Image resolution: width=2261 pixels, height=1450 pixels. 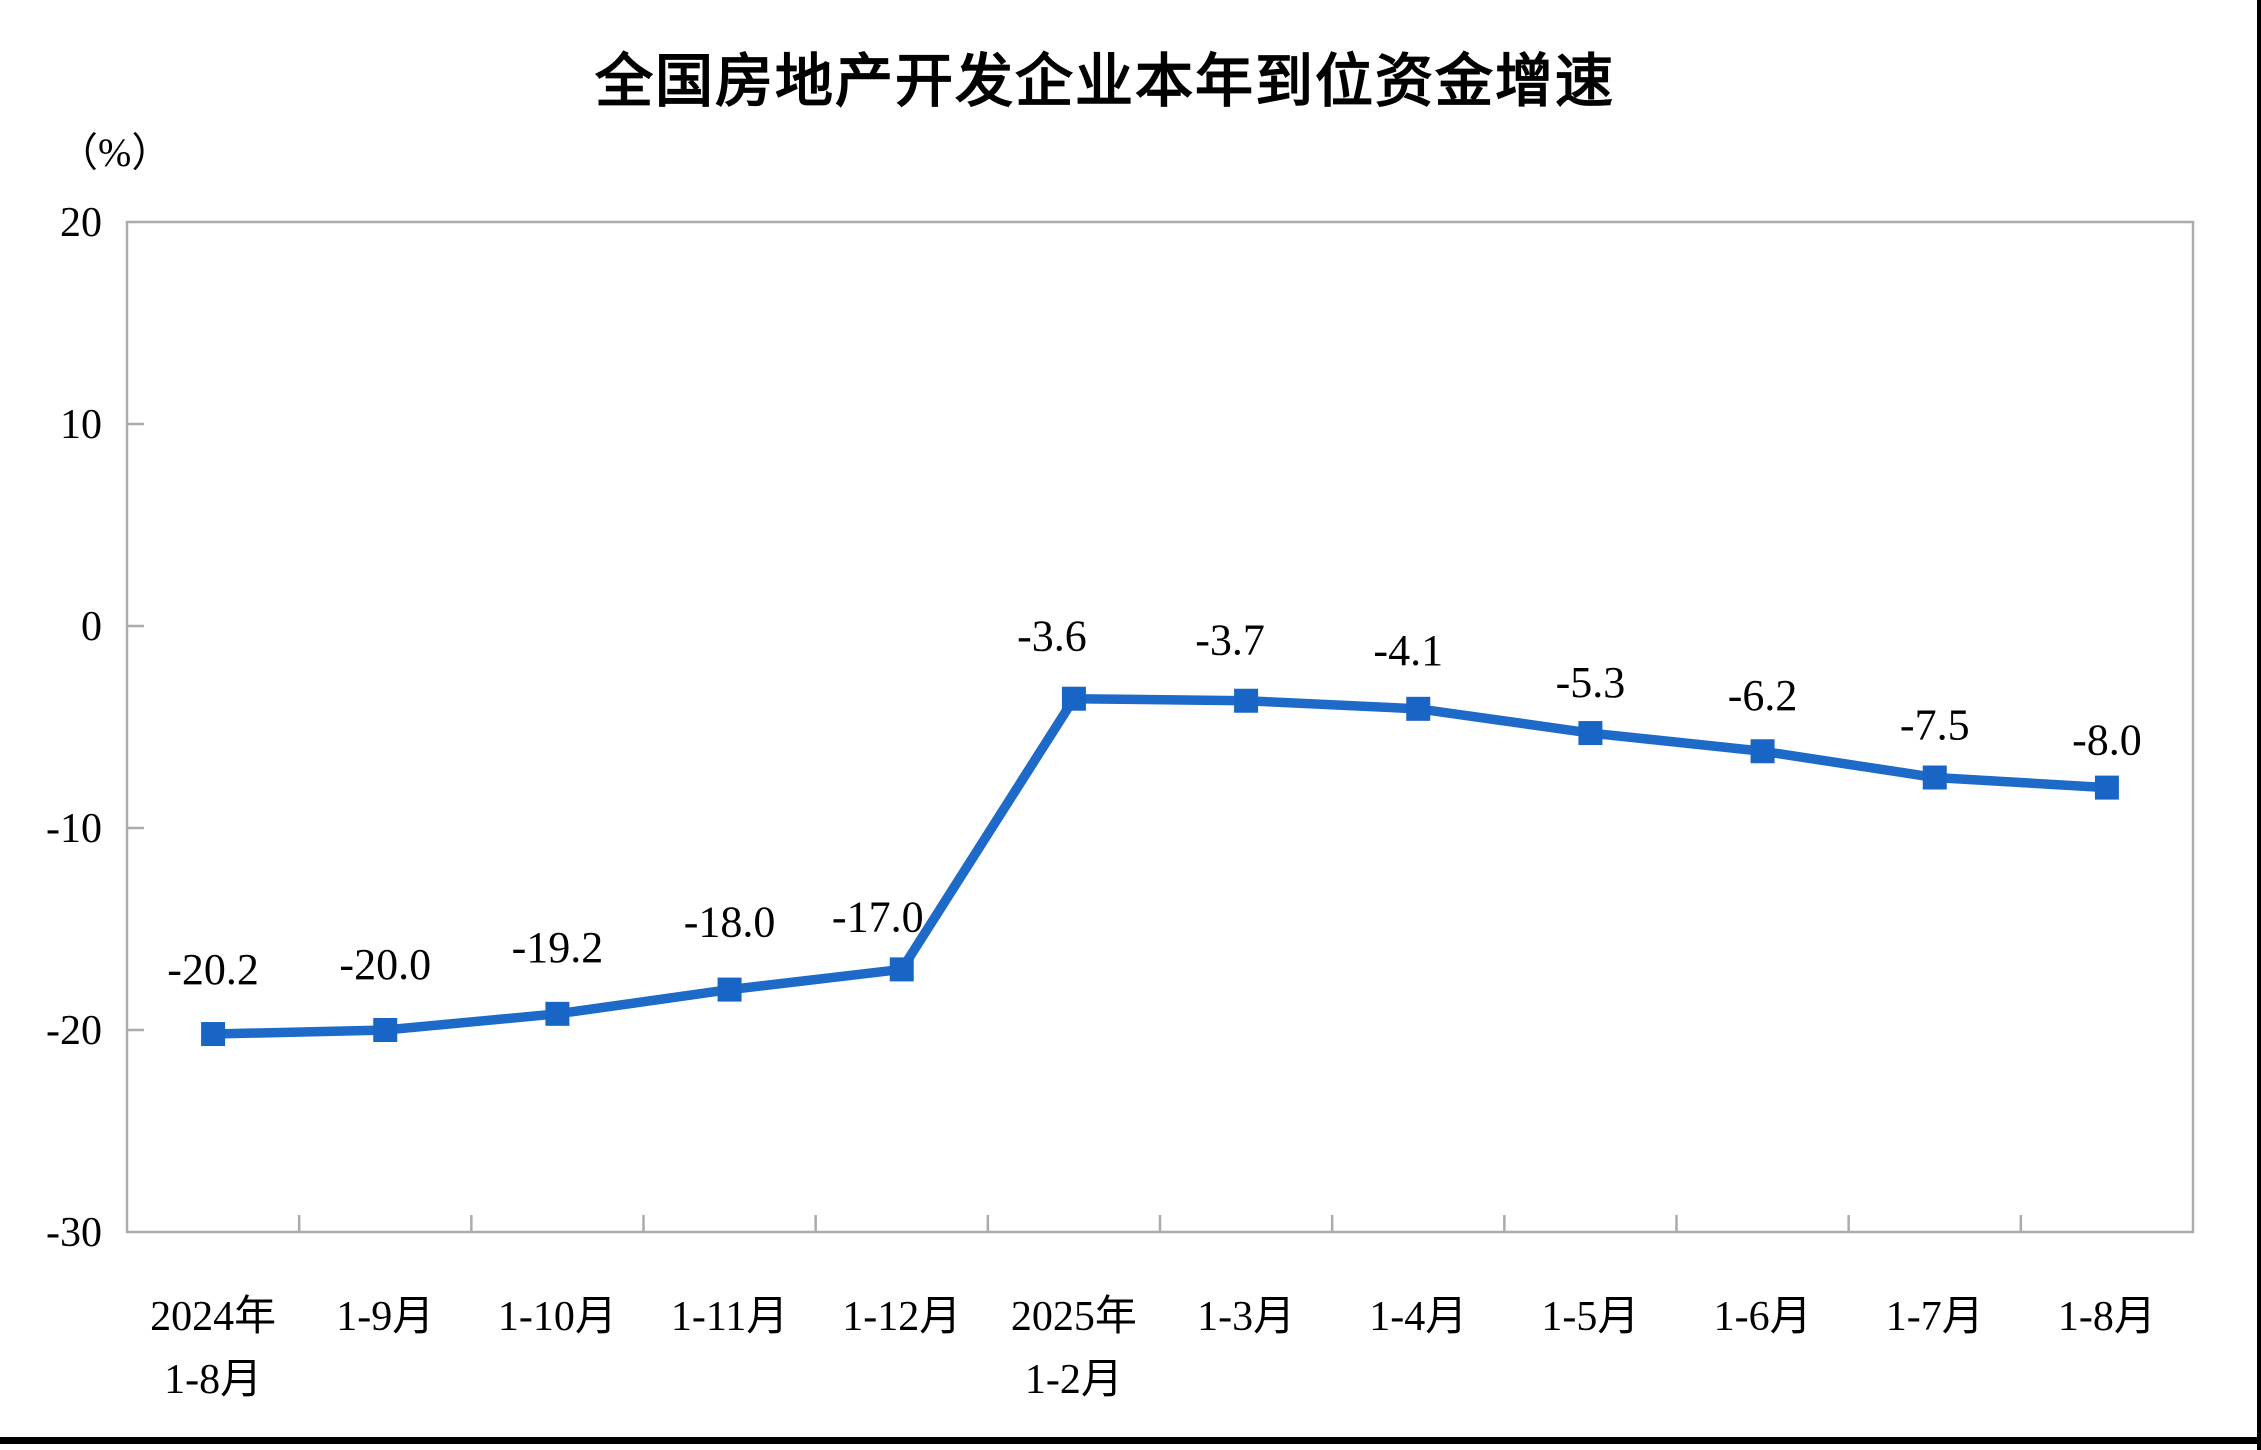 I want to click on y-axis-unit-label: （%）, so click(x=115, y=152).